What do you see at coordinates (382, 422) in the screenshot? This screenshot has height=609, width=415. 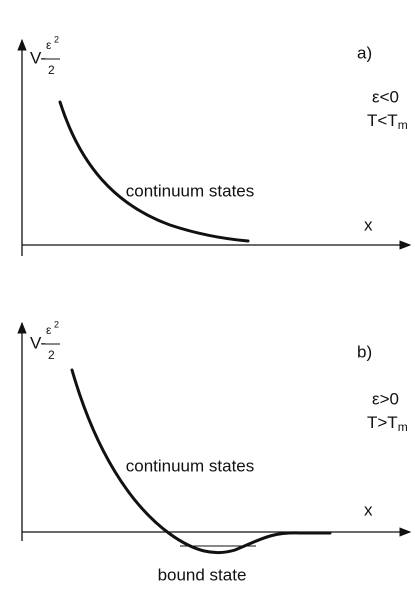 I see `condition-t-base: T>T` at bounding box center [382, 422].